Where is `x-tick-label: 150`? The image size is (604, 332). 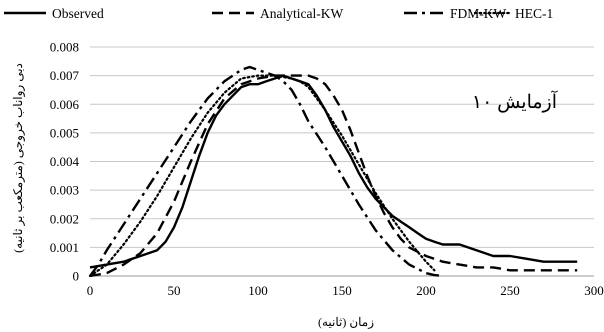
x-tick-label: 150 is located at coordinates (342, 290).